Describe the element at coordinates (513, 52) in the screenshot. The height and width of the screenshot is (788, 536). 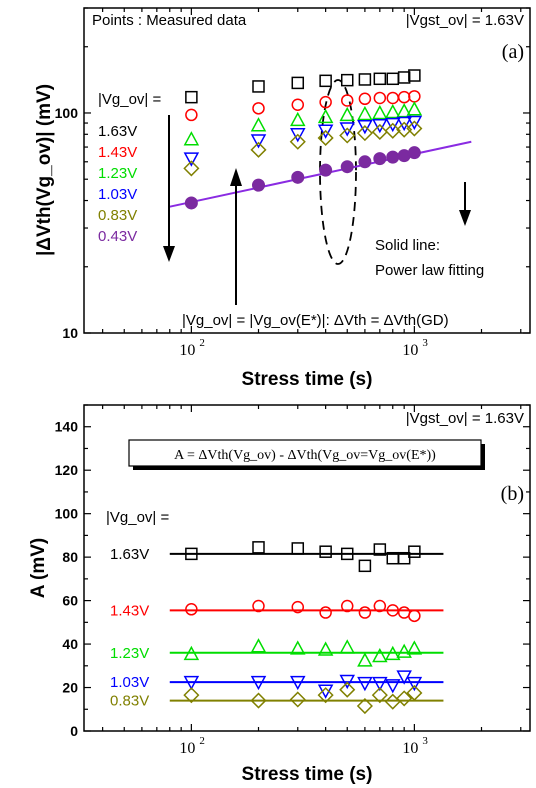
I see `panel-a-tag: (a)` at that location.